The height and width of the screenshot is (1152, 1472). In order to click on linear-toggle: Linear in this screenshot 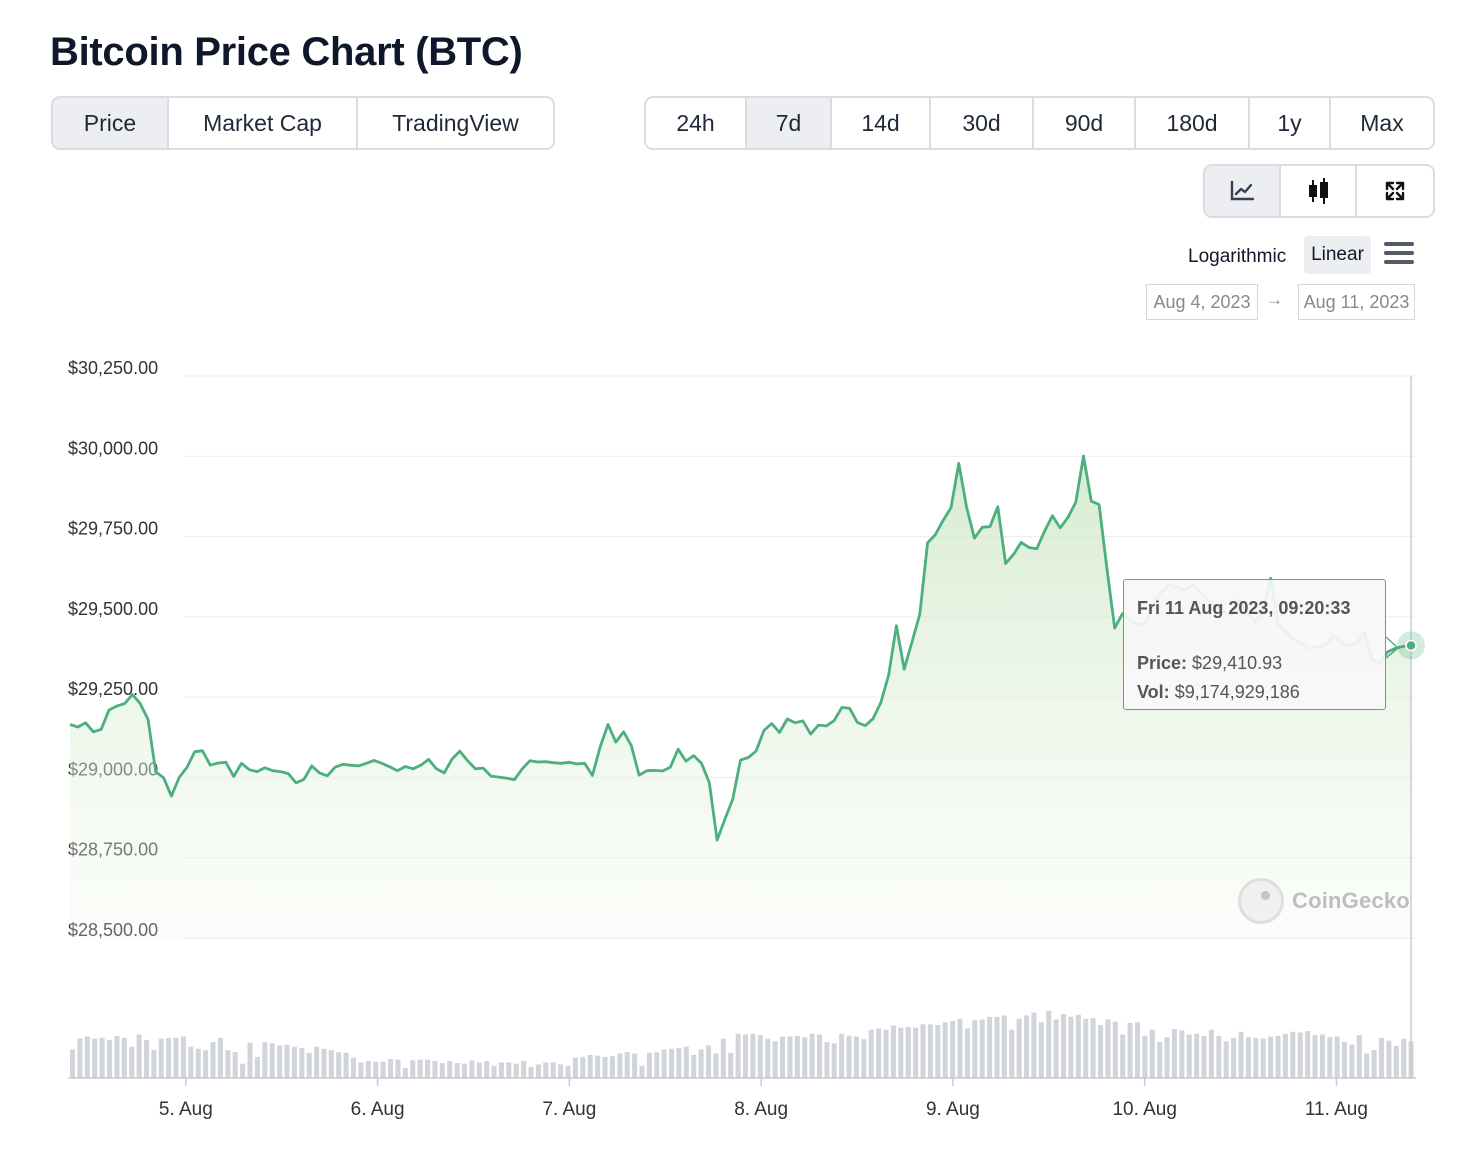, I will do `click(1337, 255)`.